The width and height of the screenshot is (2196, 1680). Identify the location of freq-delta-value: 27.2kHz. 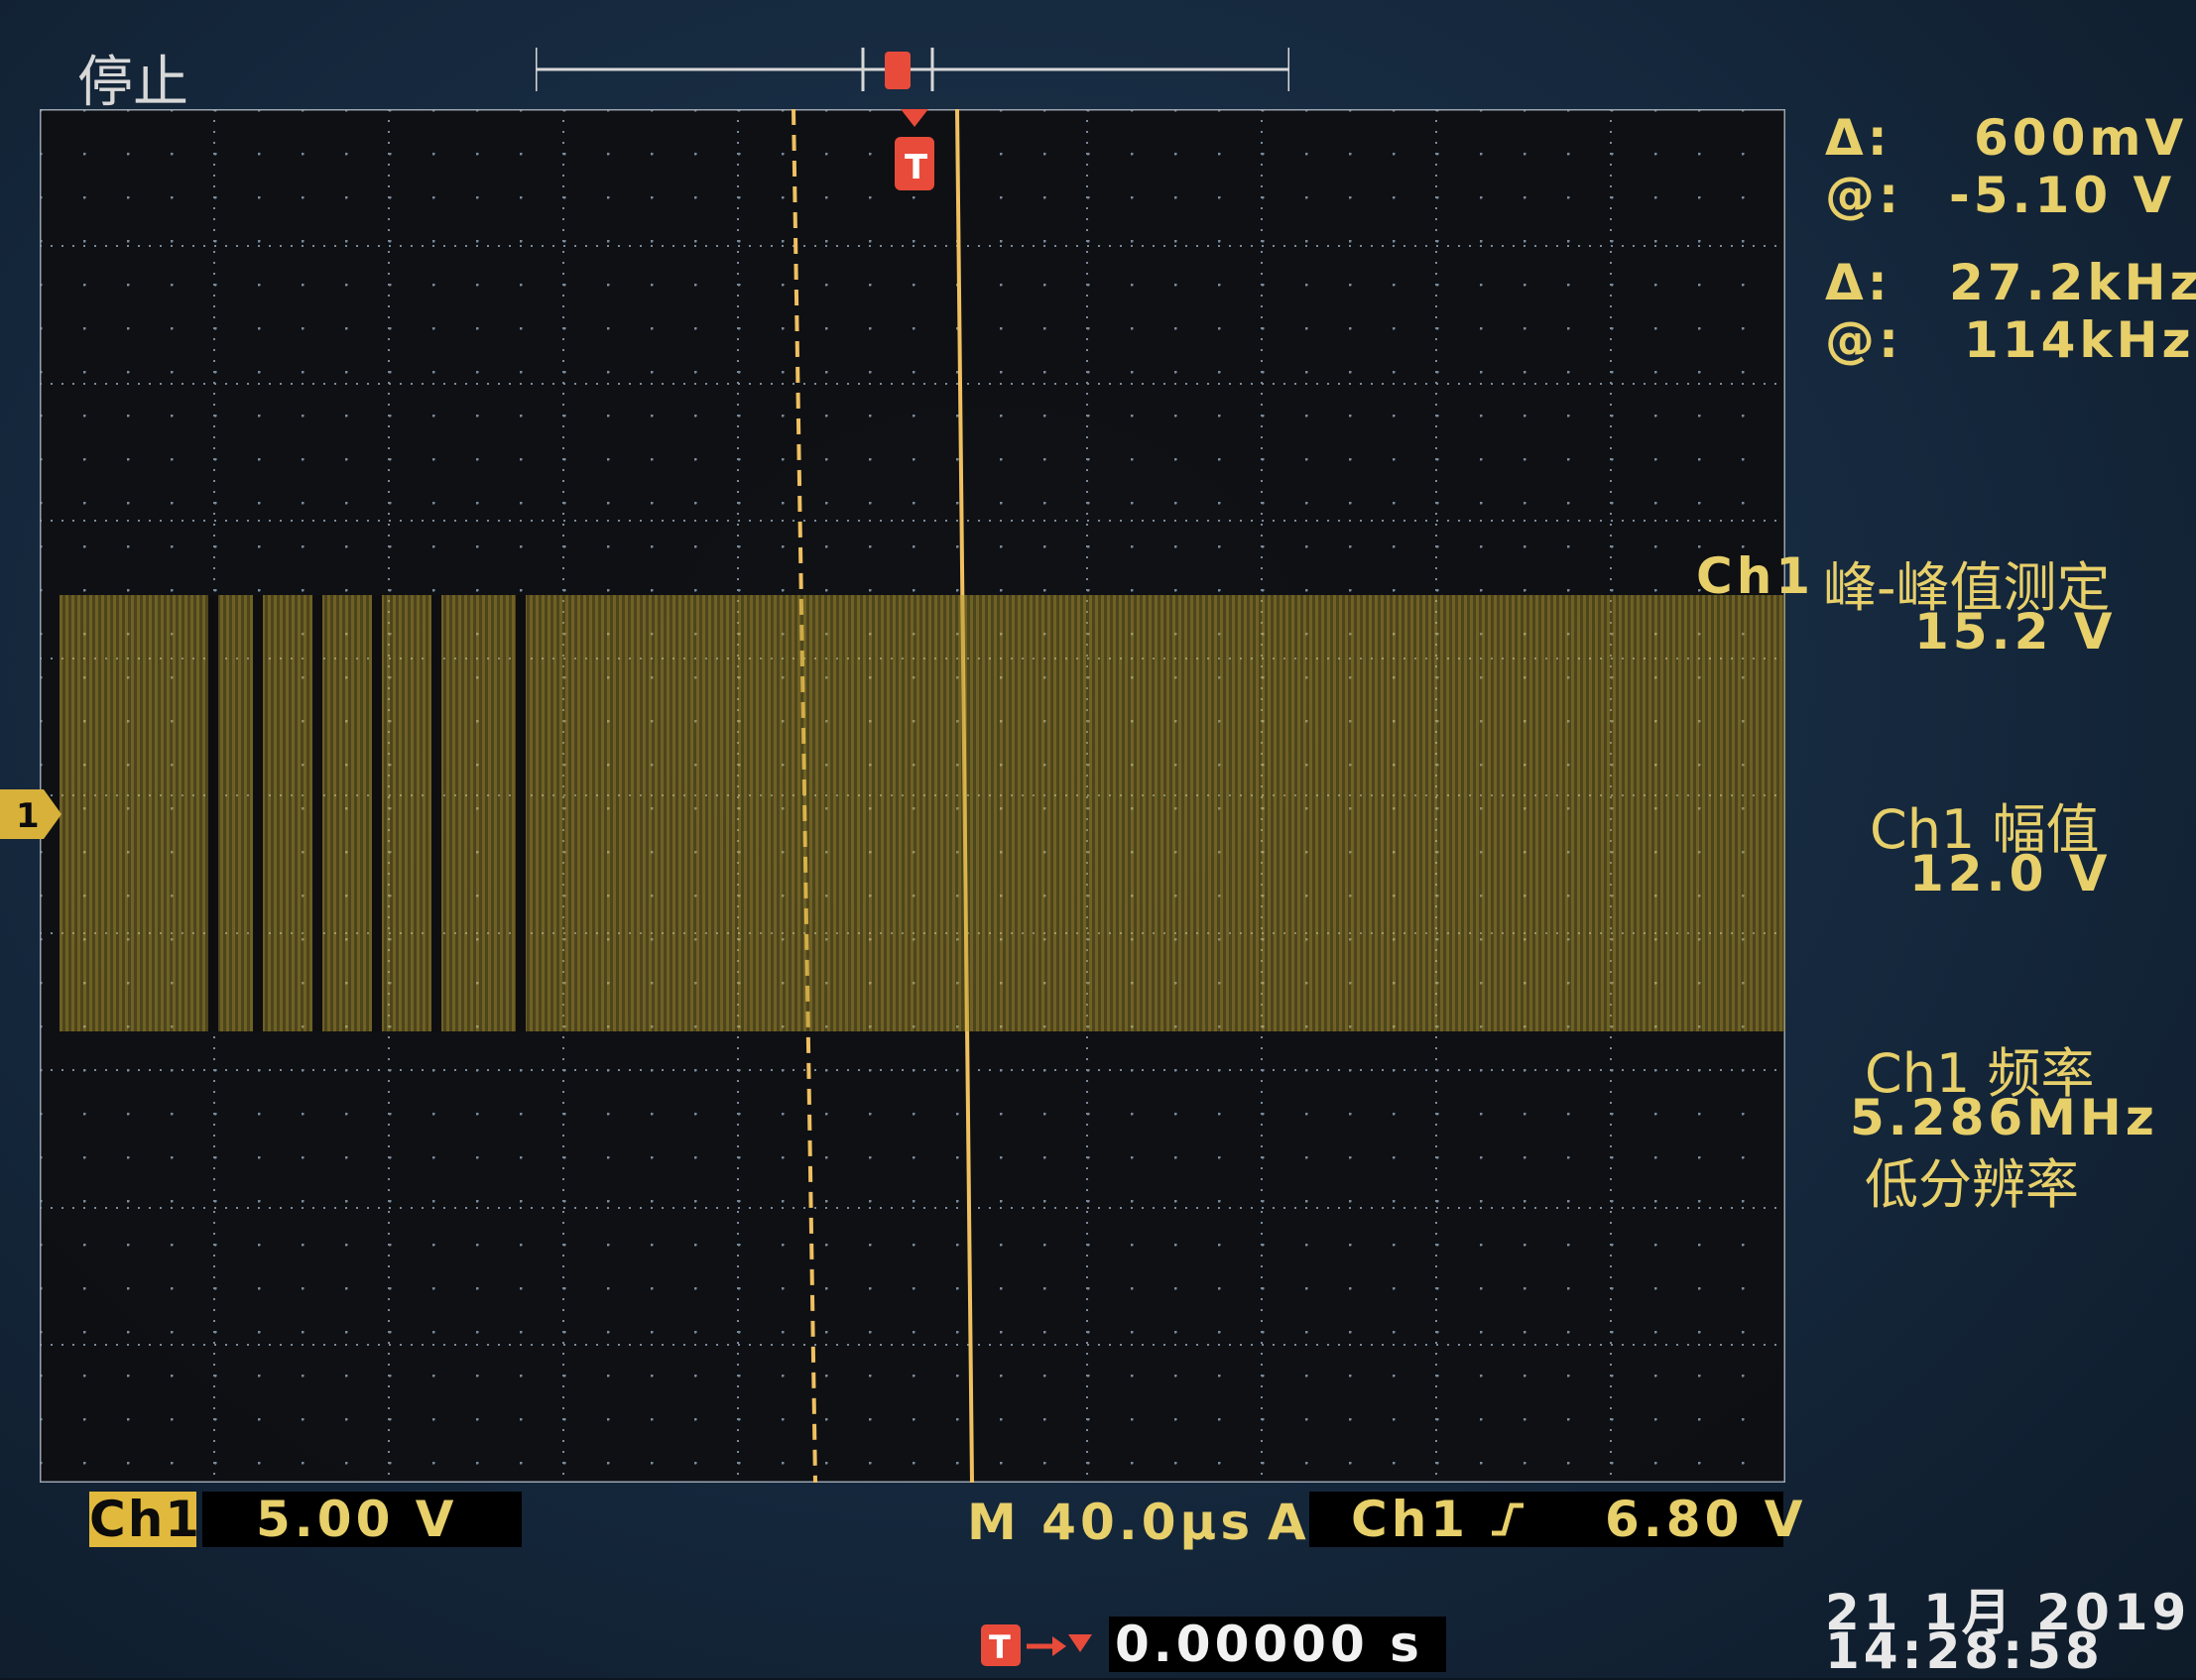
(2072, 282).